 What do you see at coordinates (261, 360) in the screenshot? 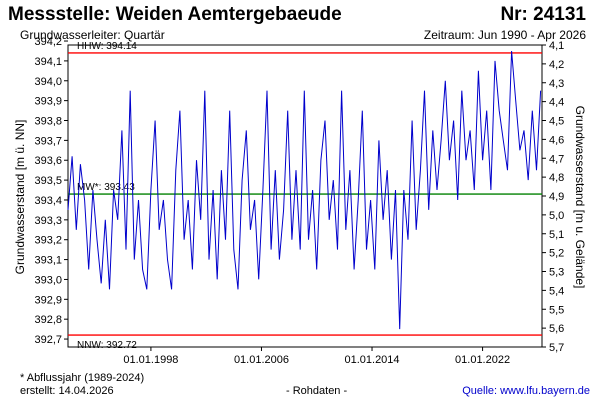
I see `x-tick-label: 01.01.2006` at bounding box center [261, 360].